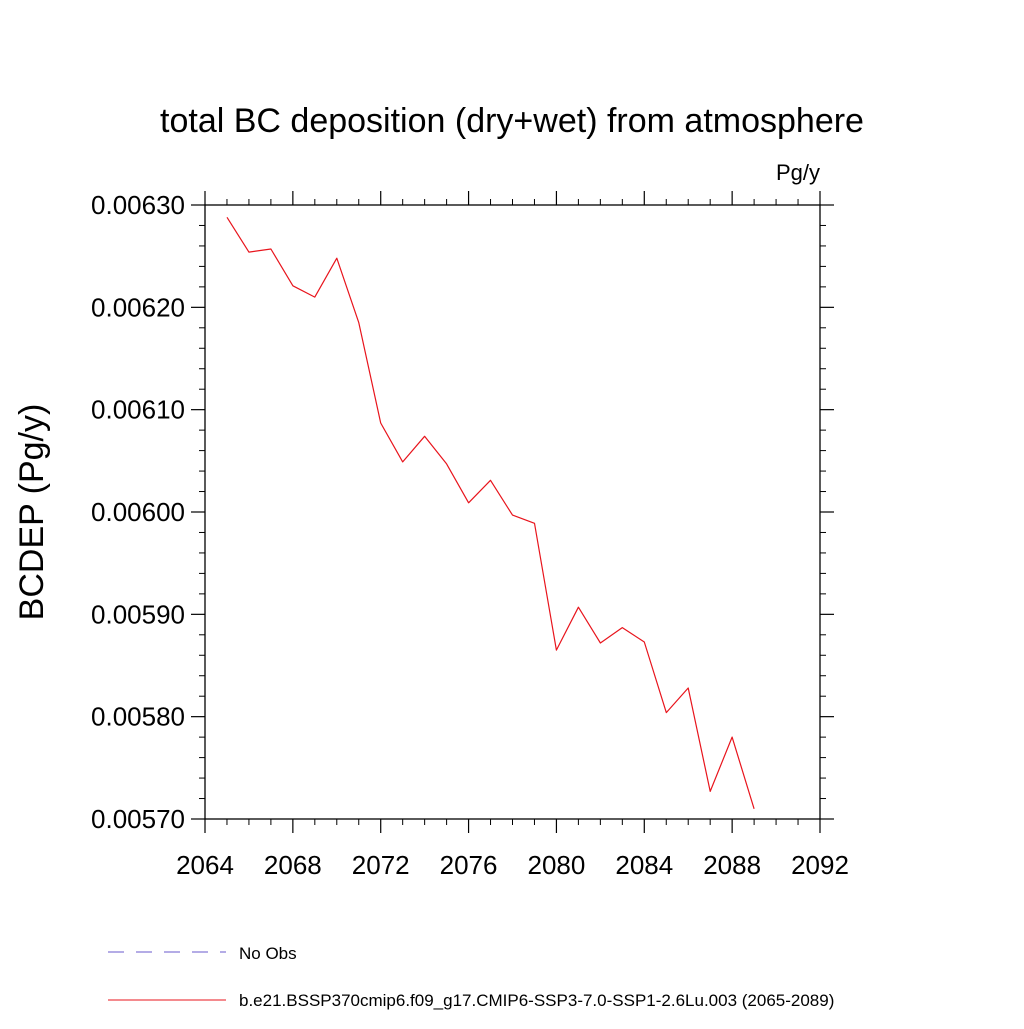 Image resolution: width=1024 pixels, height=1029 pixels. What do you see at coordinates (138, 410) in the screenshot?
I see `y-tick-label: 0.00610` at bounding box center [138, 410].